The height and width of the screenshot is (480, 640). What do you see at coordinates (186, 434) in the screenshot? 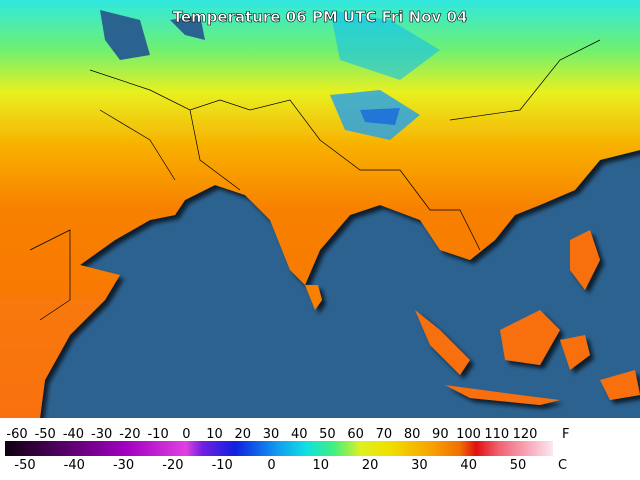
I see `fahrenheit-tick-label: 0` at bounding box center [186, 434].